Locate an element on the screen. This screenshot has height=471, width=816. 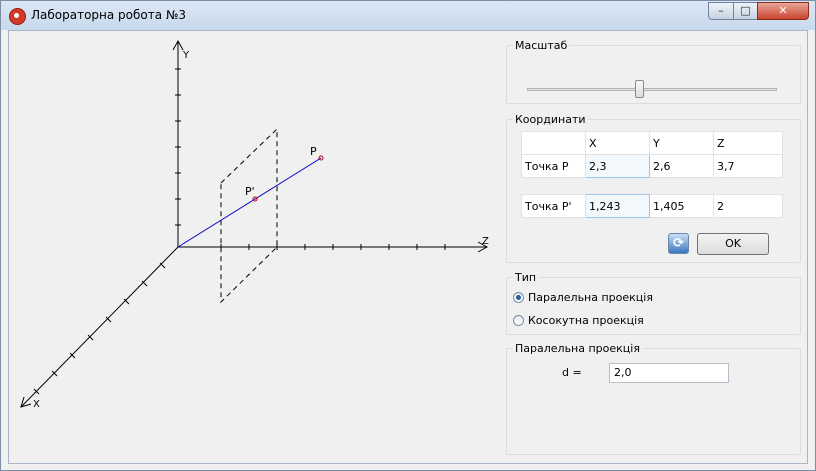
parallel-projection-title: Паралельна проекція is located at coordinates (577, 348).